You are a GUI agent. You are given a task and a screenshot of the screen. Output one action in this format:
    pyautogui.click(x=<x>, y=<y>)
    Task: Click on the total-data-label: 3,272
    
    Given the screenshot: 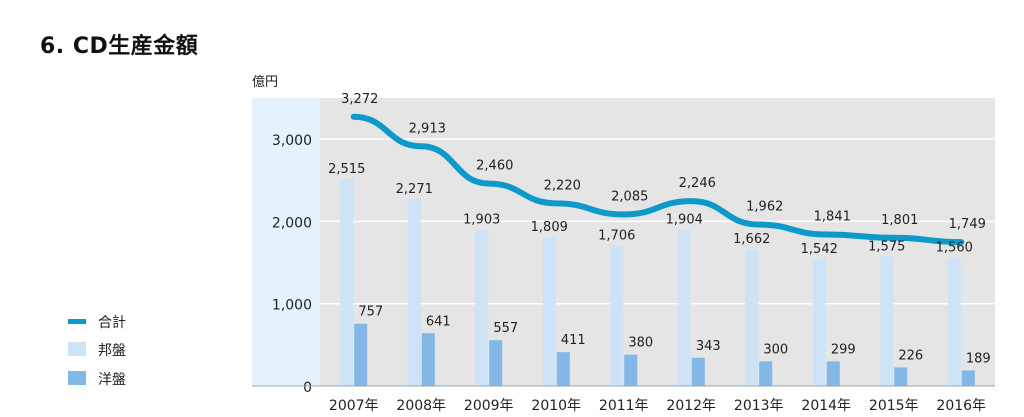 What is the action you would take?
    pyautogui.click(x=359, y=99)
    